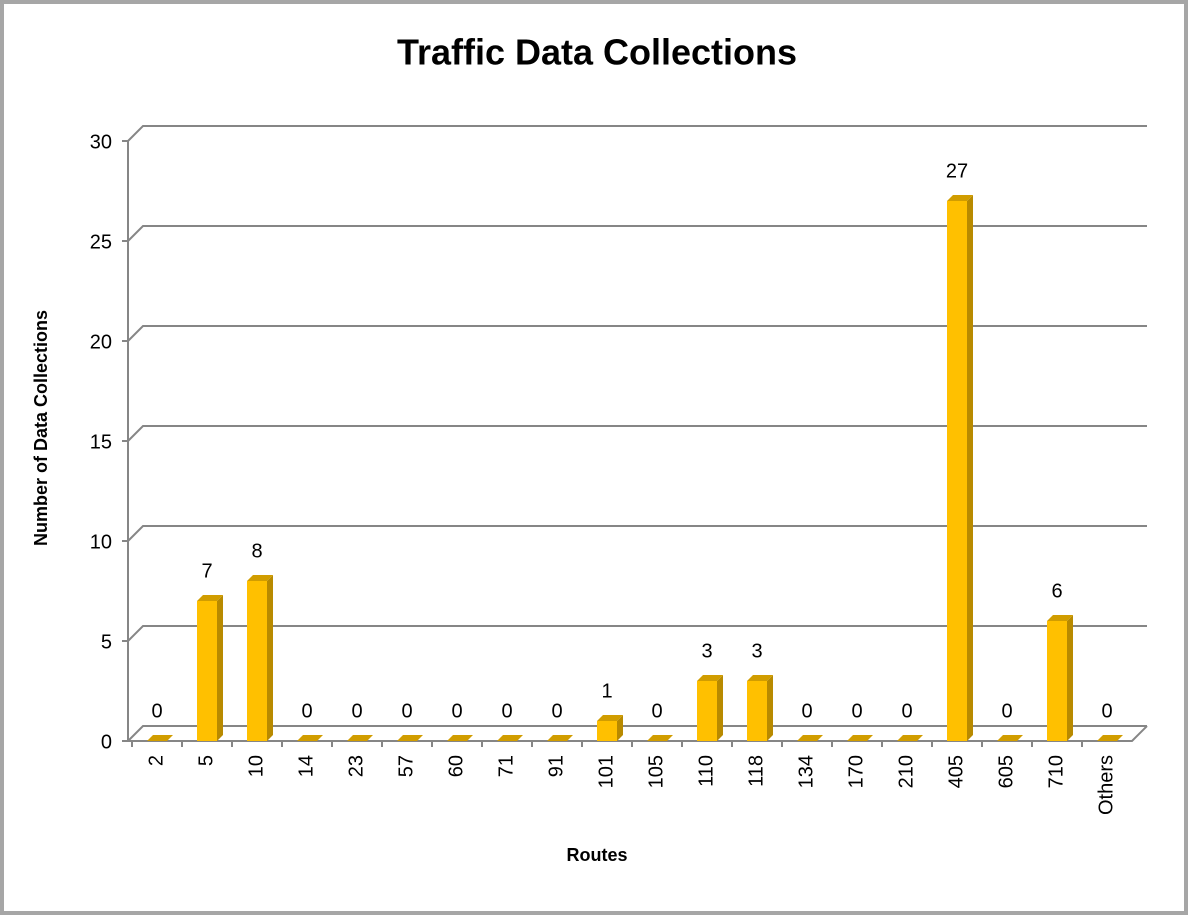  What do you see at coordinates (101, 342) in the screenshot?
I see `y-tick-label: 20` at bounding box center [101, 342].